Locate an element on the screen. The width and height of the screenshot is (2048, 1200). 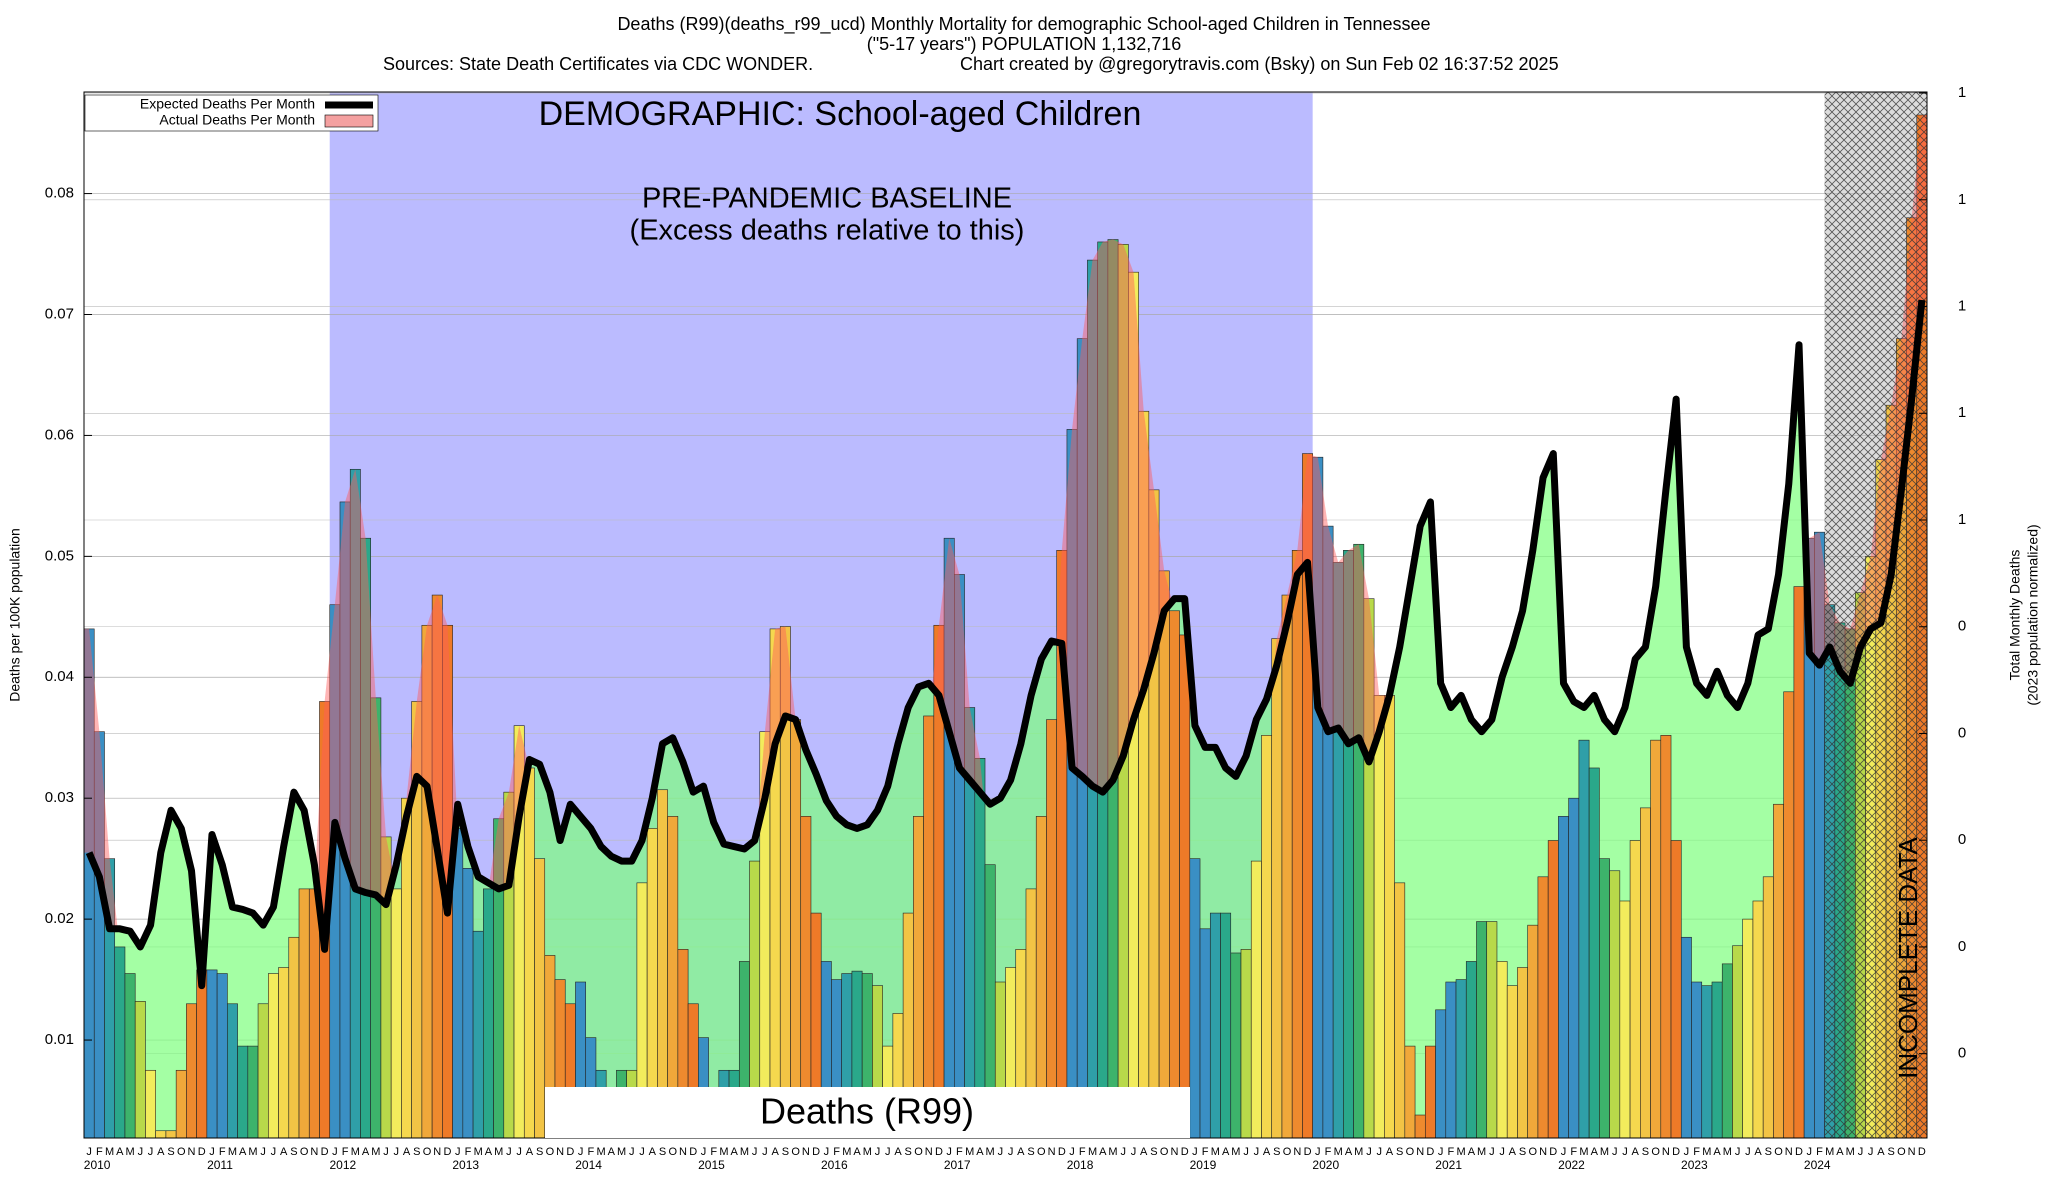
year-label: 2013 is located at coordinates (465, 1165).